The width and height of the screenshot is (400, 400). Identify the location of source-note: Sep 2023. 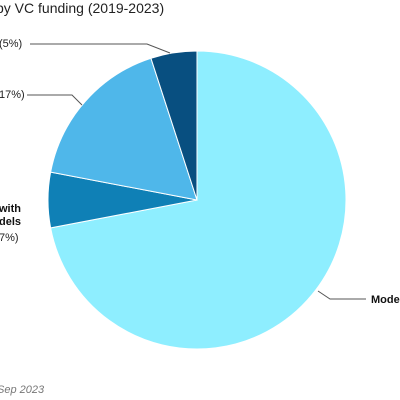
(22, 390).